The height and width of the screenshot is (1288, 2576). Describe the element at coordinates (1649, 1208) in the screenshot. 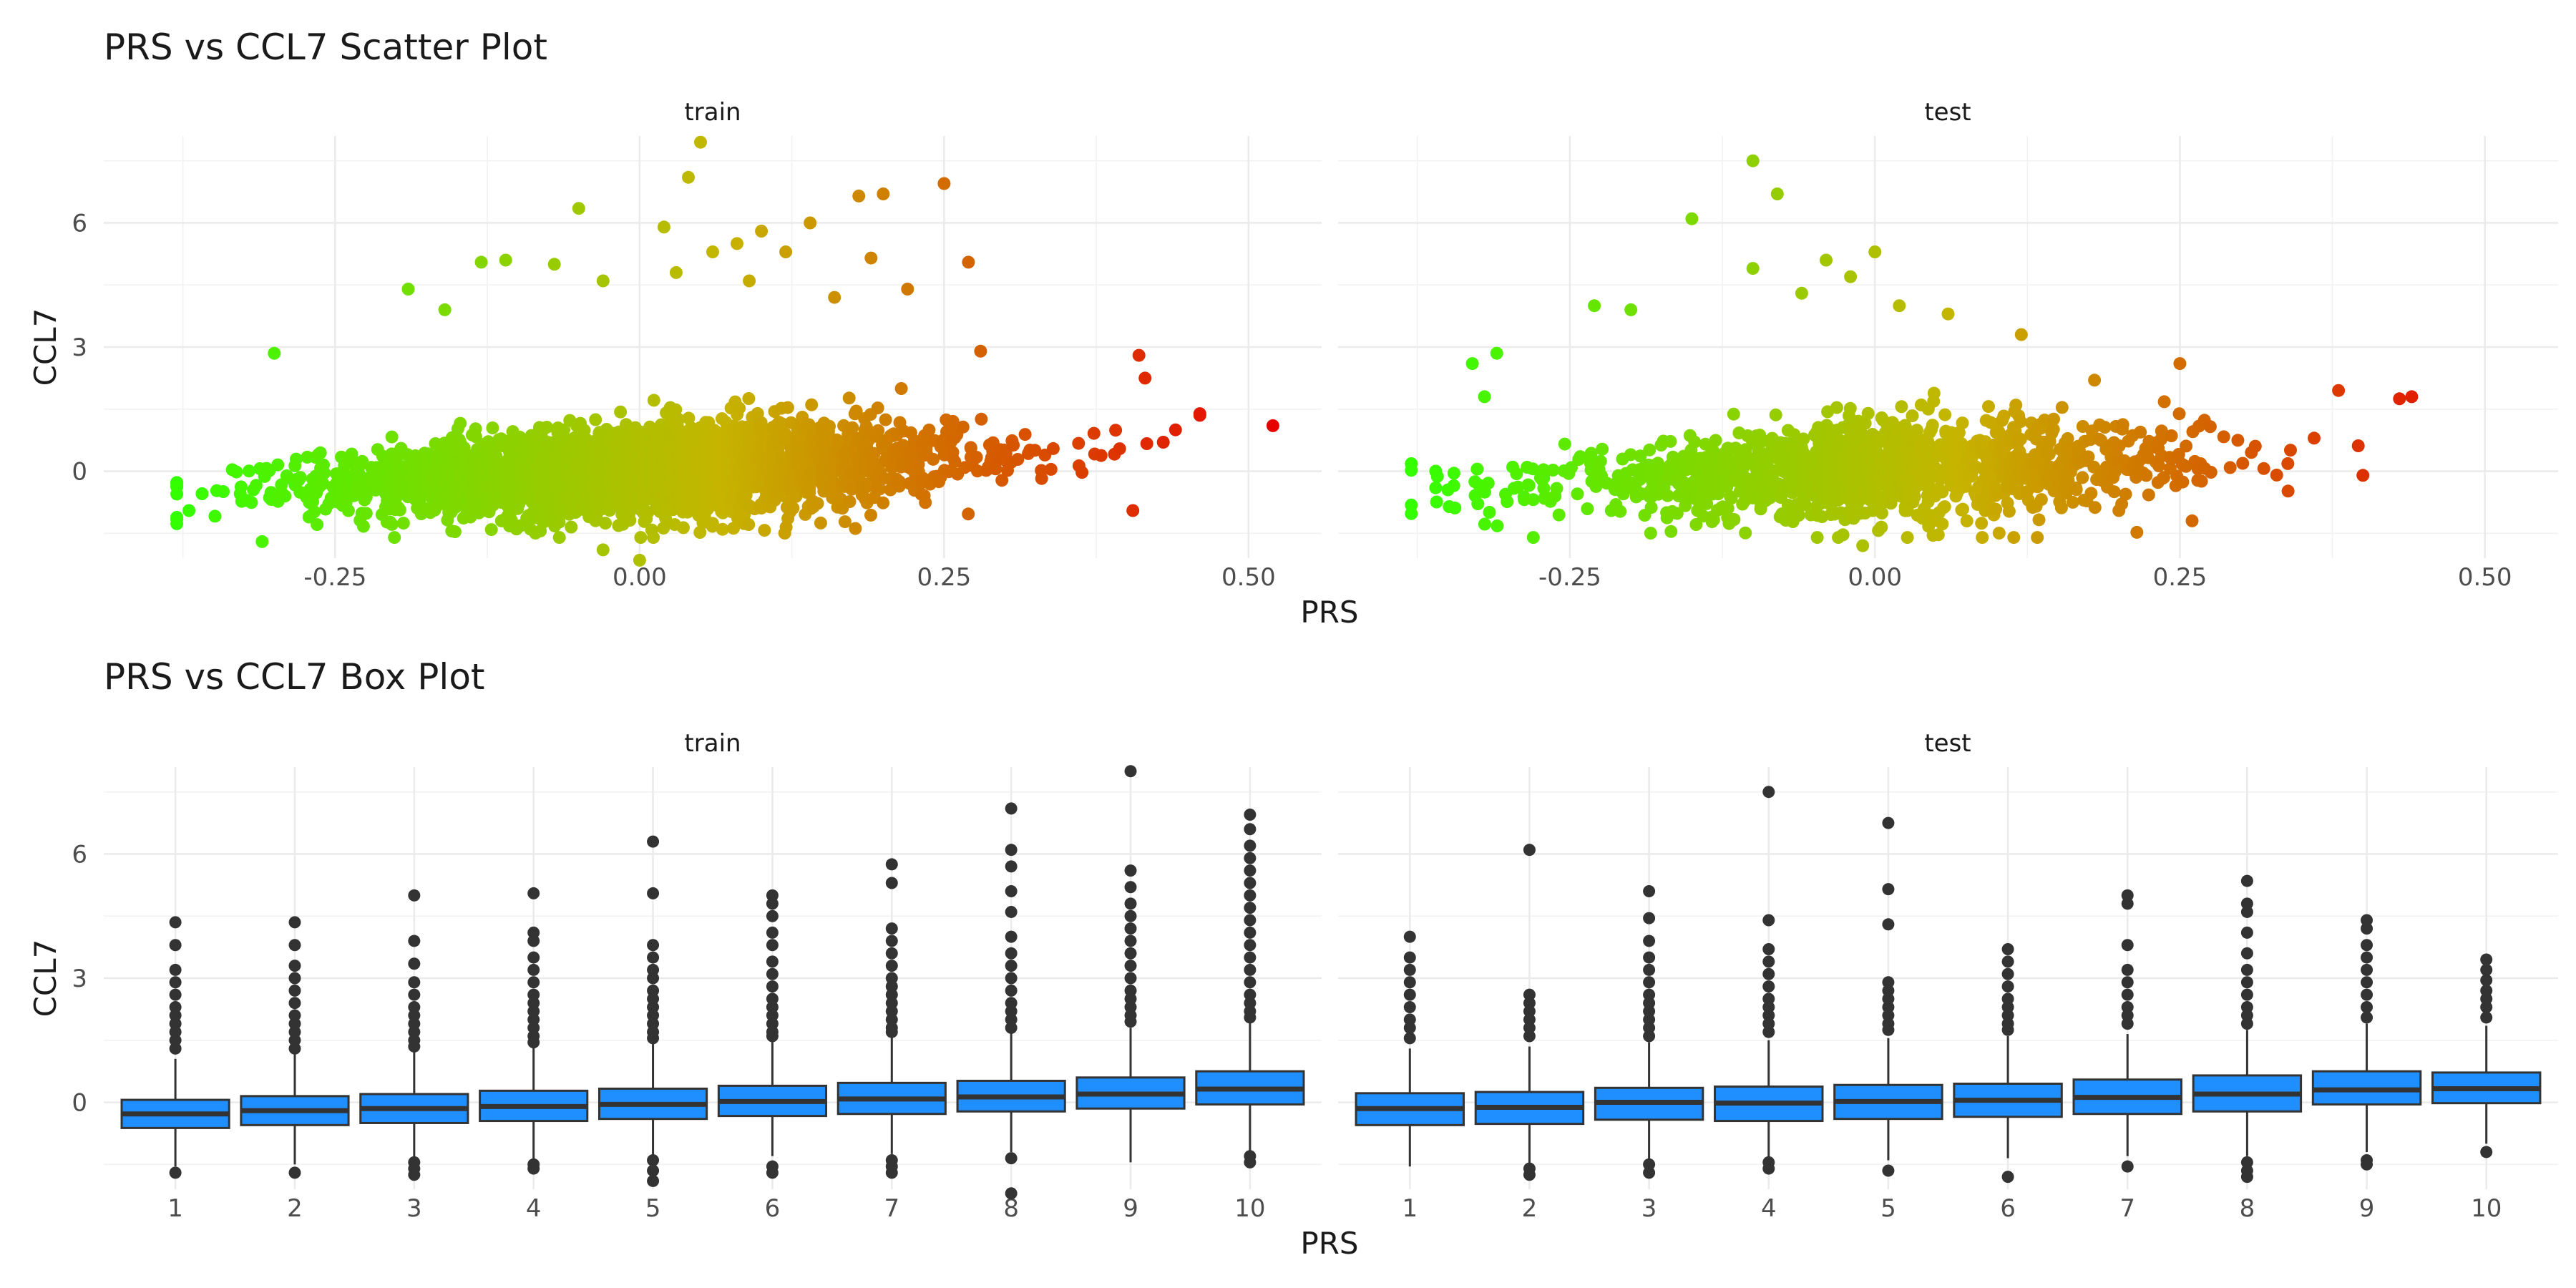

I see `x-tick-label: 3` at that location.